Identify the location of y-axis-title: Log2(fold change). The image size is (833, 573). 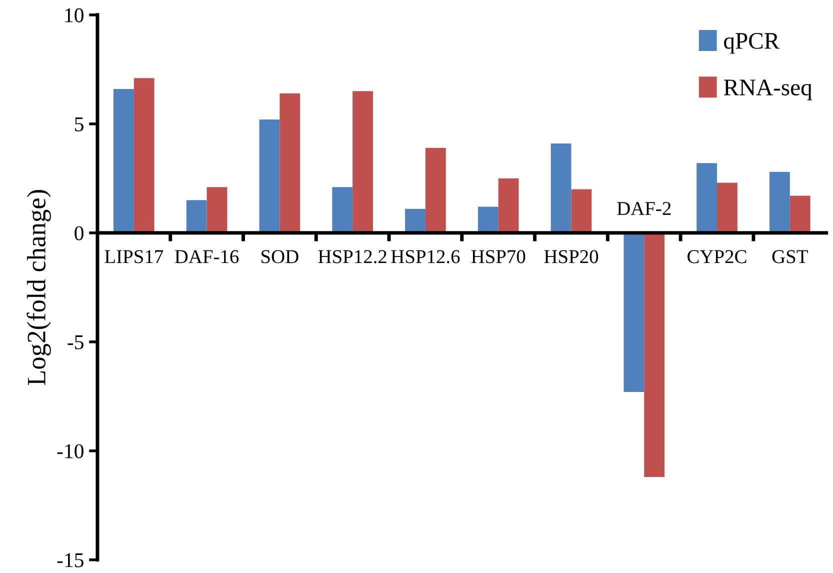
(38, 288).